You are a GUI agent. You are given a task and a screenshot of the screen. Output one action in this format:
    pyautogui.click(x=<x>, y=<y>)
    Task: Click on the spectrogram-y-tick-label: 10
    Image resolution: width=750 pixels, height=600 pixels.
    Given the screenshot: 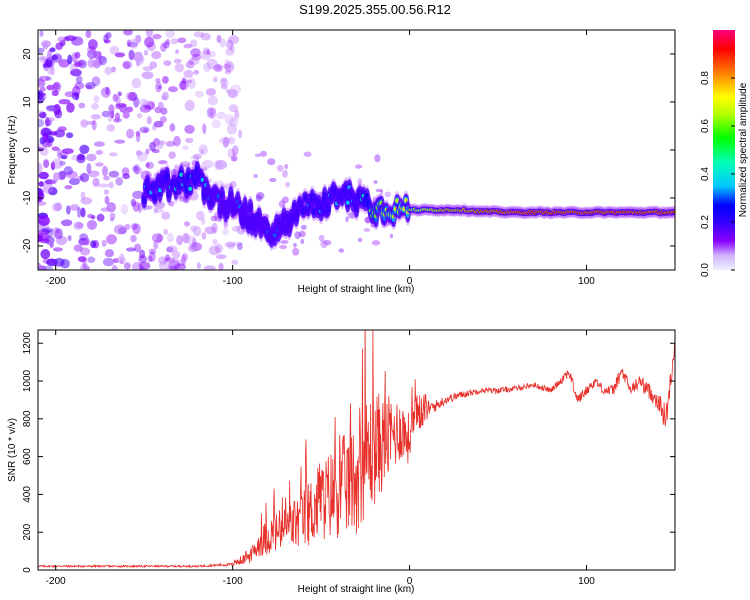 What is the action you would take?
    pyautogui.click(x=27, y=102)
    